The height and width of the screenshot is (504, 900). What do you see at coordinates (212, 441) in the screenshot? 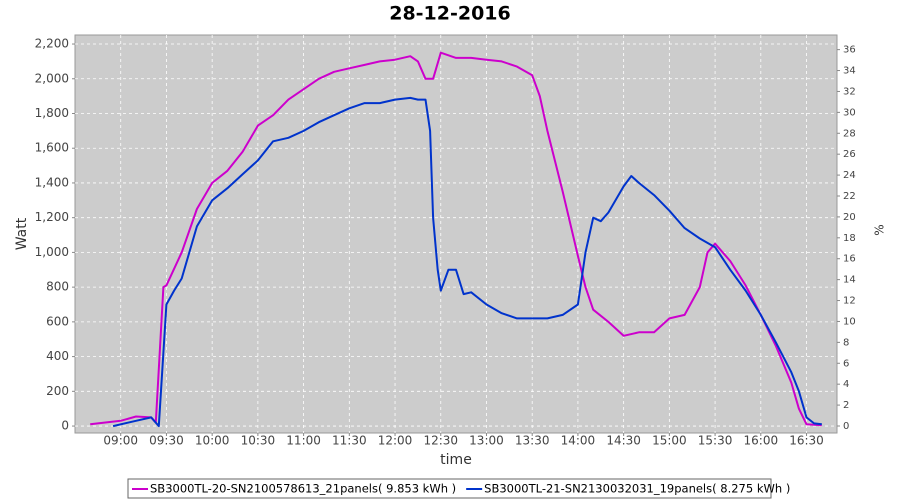
I see `x-tick-label: 10:00` at bounding box center [212, 441].